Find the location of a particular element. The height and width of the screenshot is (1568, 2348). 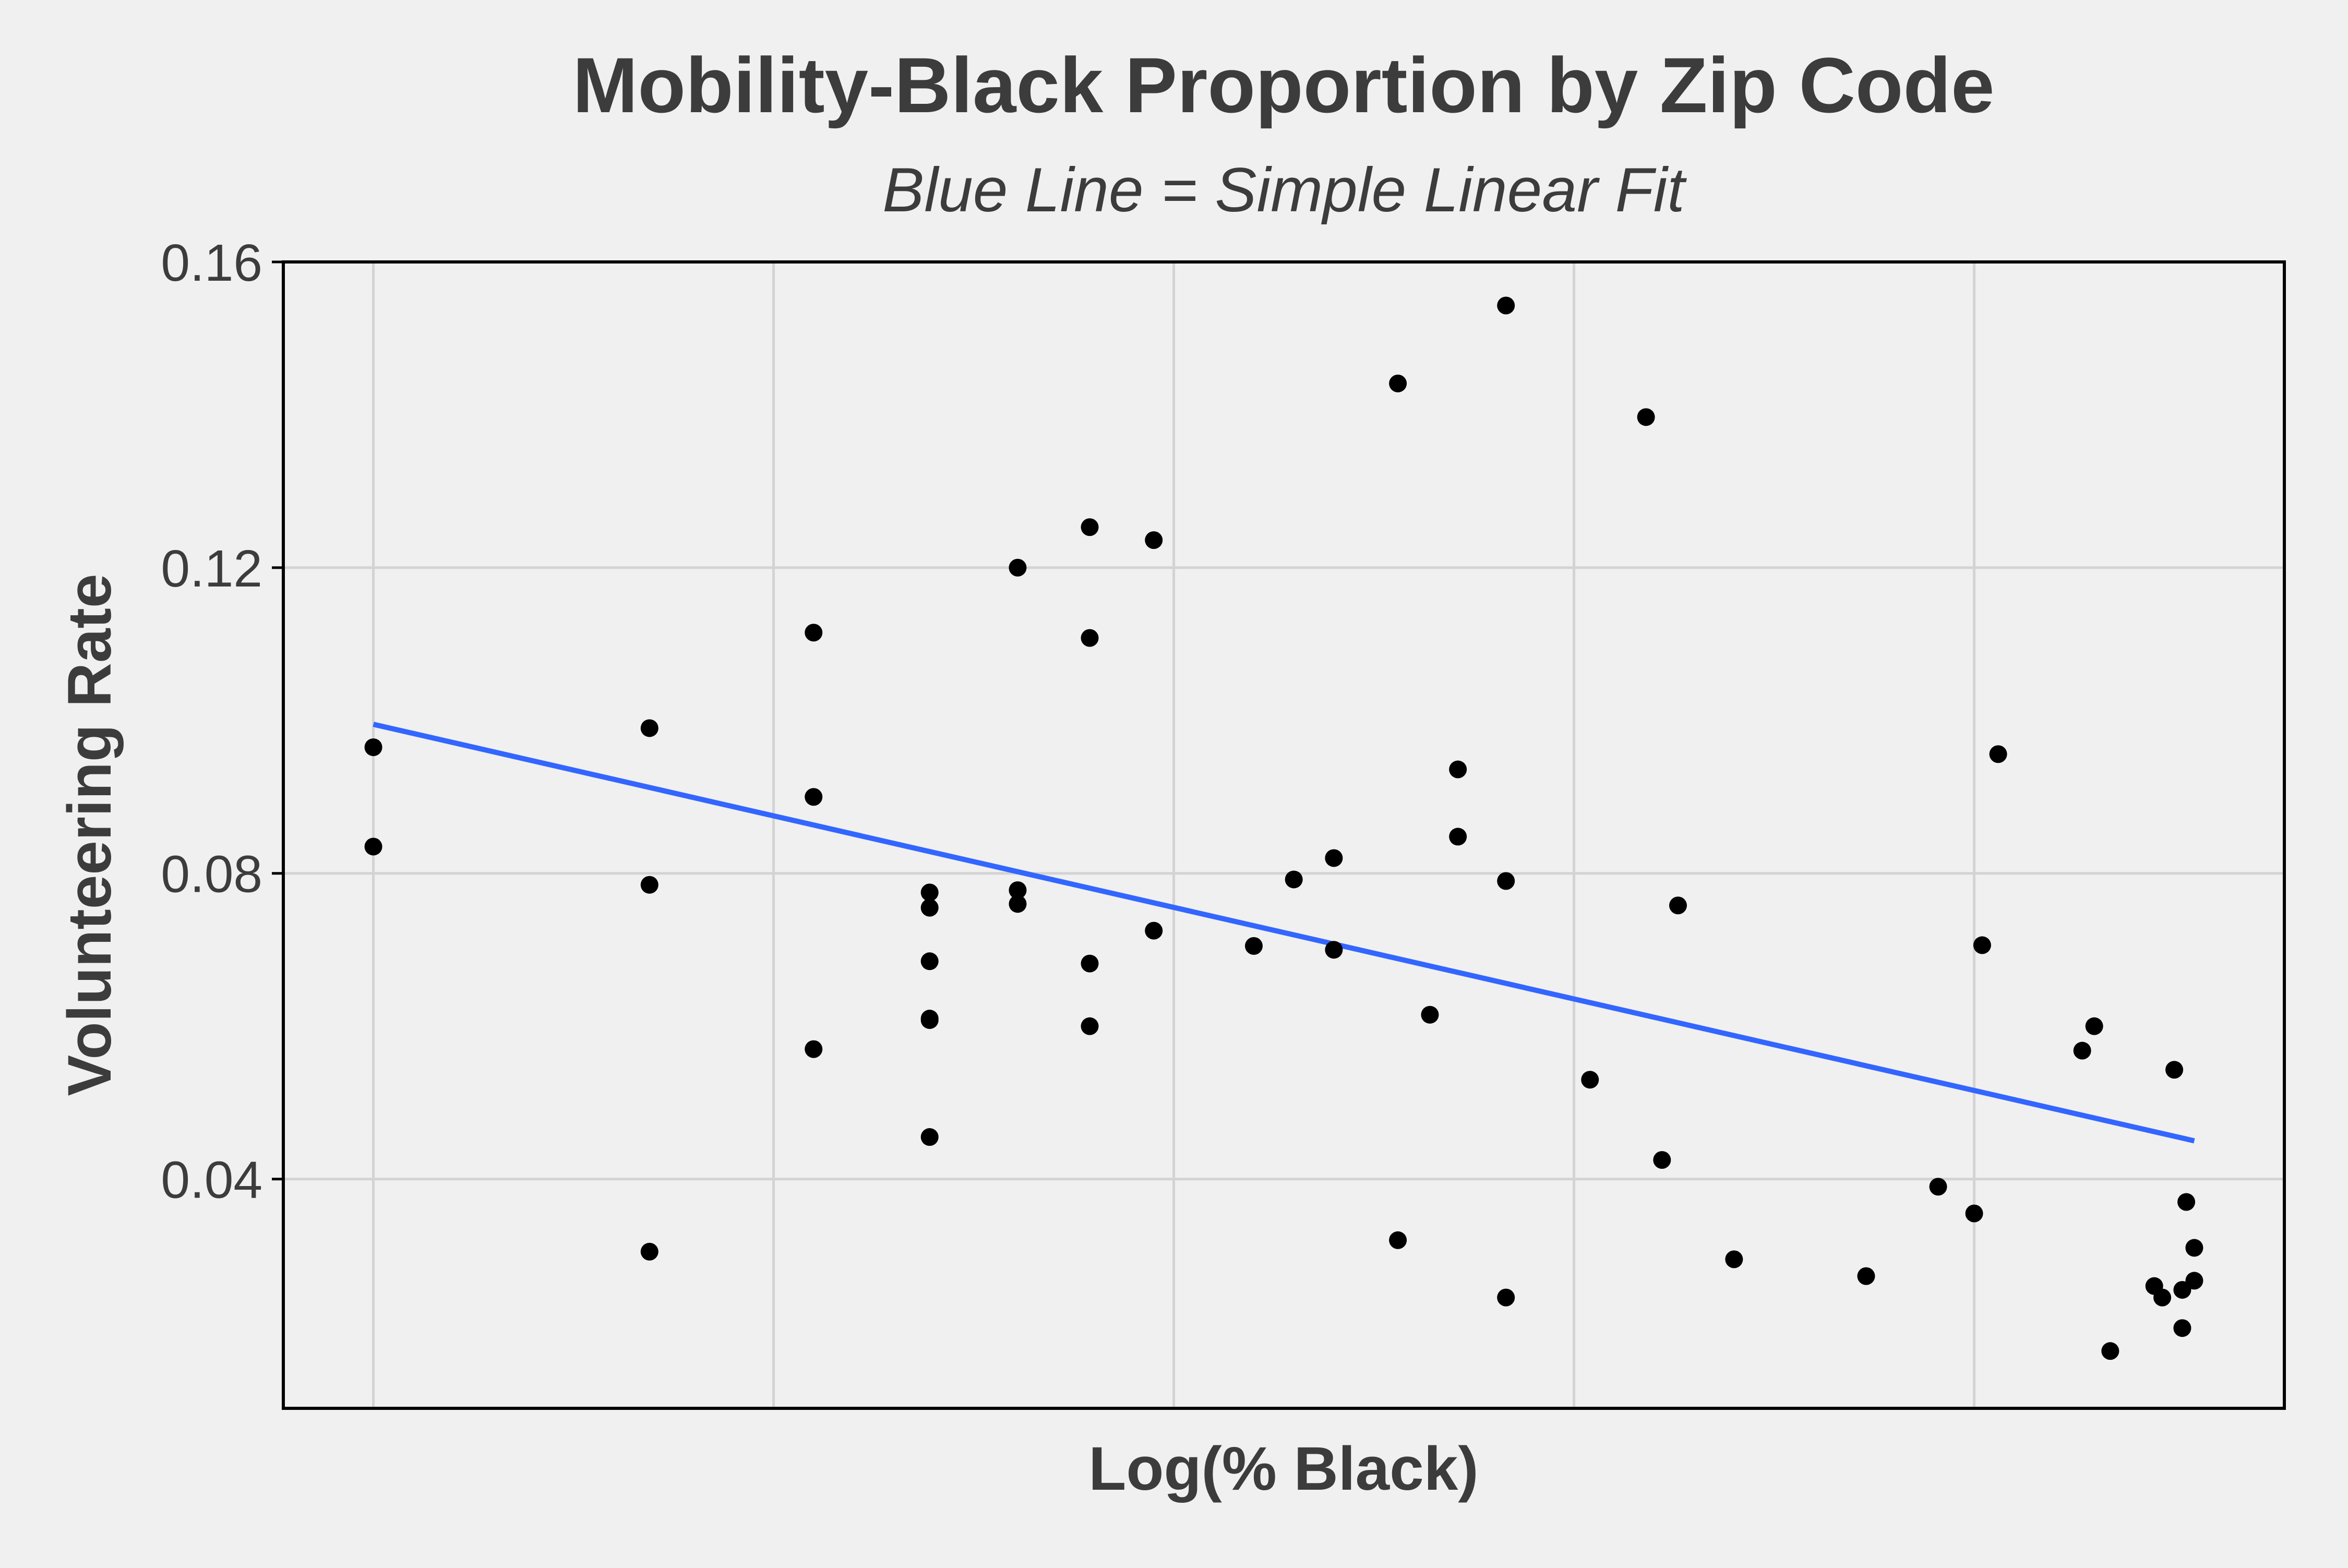

x-axis-label: Log(% Black) is located at coordinates (1283, 1468).